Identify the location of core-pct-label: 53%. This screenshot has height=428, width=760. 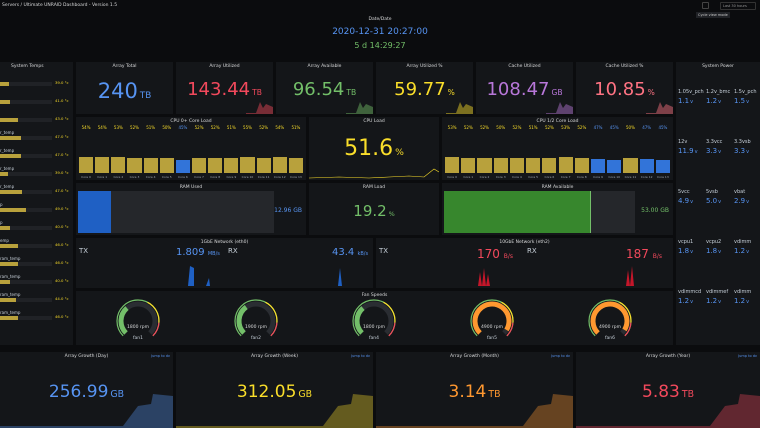
(118, 127).